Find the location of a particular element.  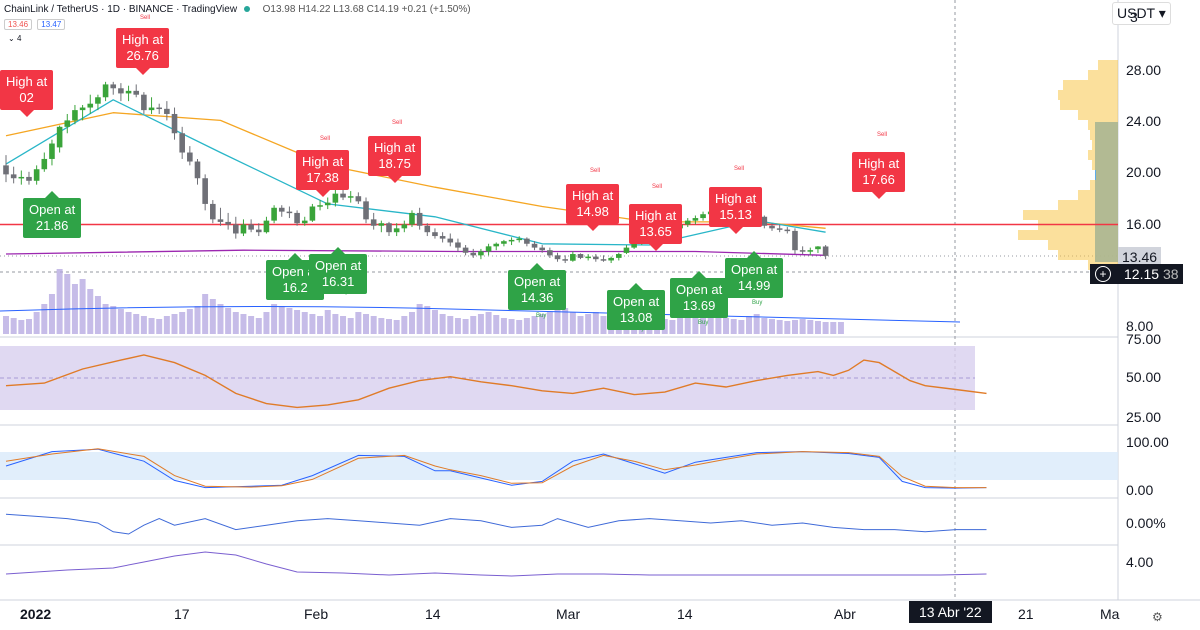

gear-icon: ⚙ is located at coordinates (1157, 617).